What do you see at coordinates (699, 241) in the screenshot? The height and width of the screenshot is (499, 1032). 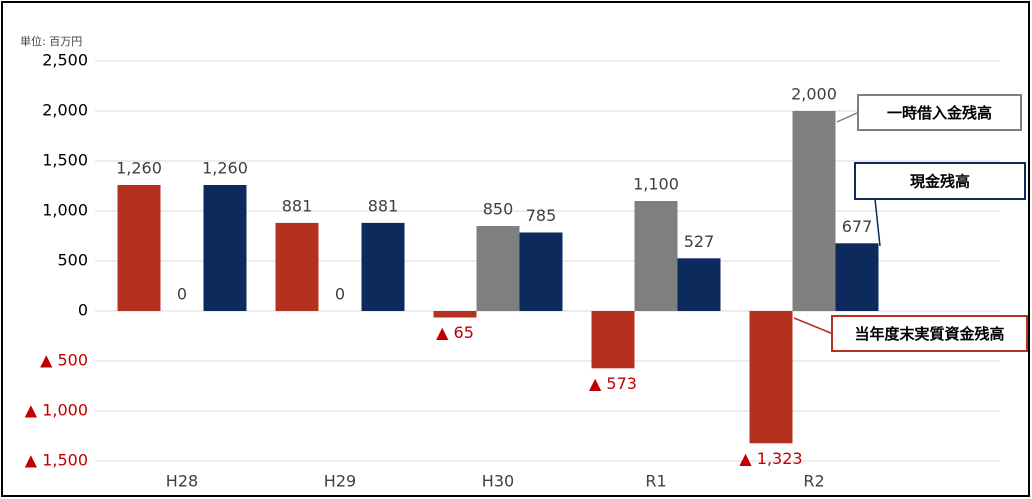 I see `value-label: 527` at bounding box center [699, 241].